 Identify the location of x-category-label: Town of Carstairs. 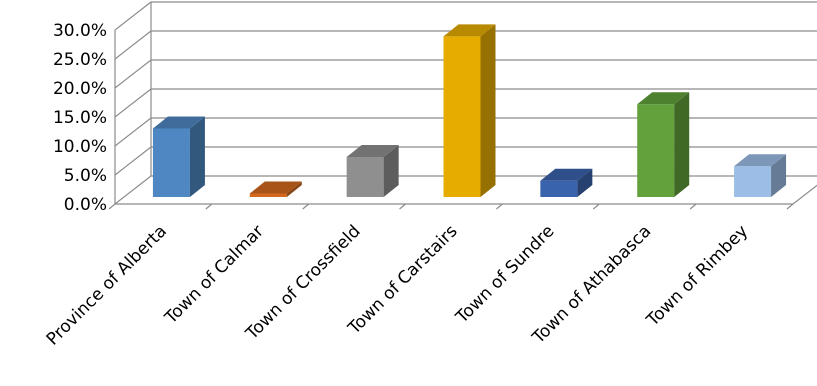
(403, 280).